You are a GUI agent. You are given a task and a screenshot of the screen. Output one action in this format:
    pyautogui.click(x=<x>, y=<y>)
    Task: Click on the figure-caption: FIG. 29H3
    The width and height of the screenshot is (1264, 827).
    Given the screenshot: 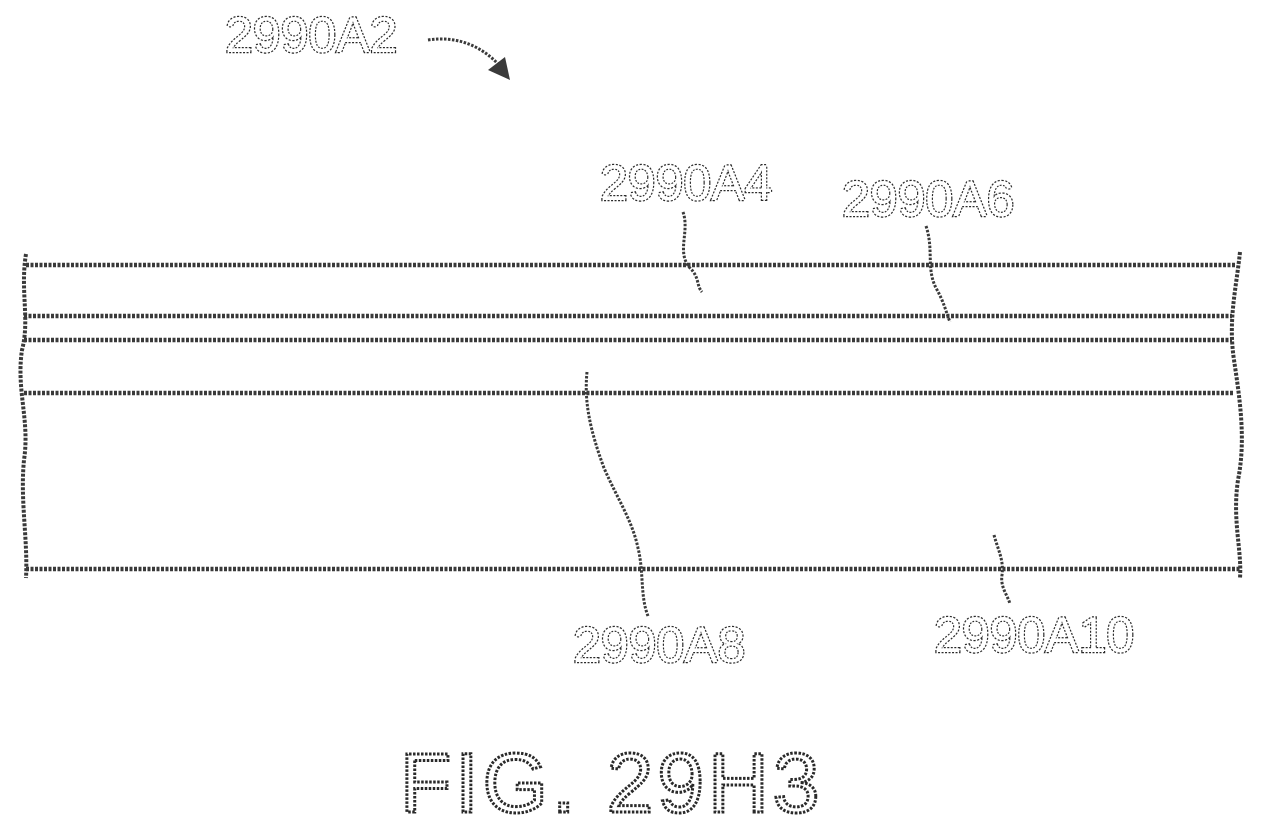 What is the action you would take?
    pyautogui.click(x=611, y=781)
    